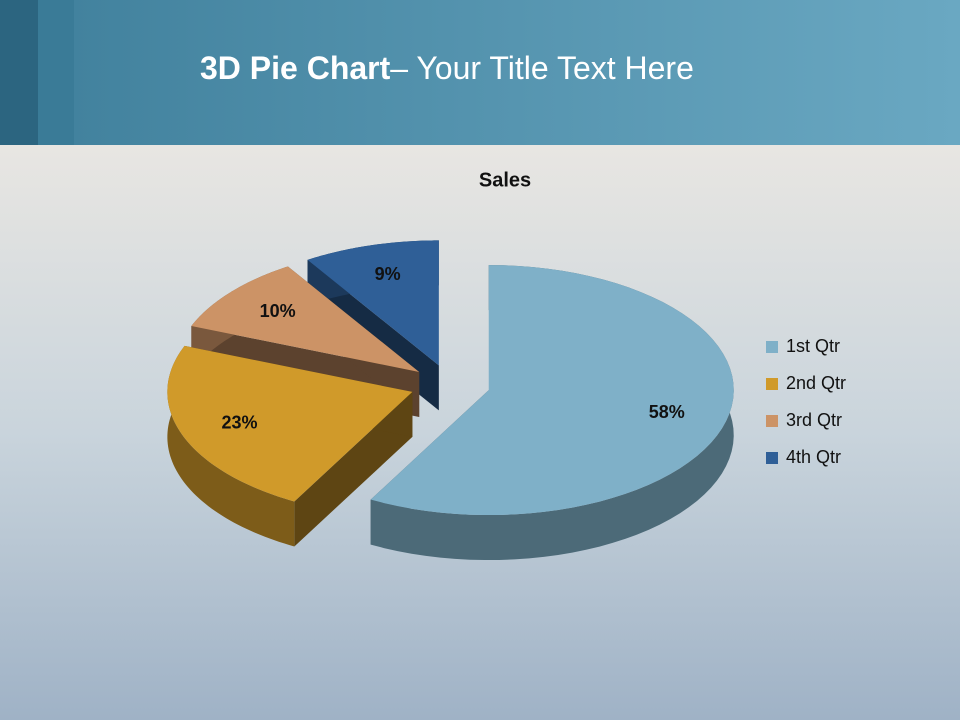 The width and height of the screenshot is (960, 725). I want to click on legend-label: 2nd Qtr, so click(816, 383).